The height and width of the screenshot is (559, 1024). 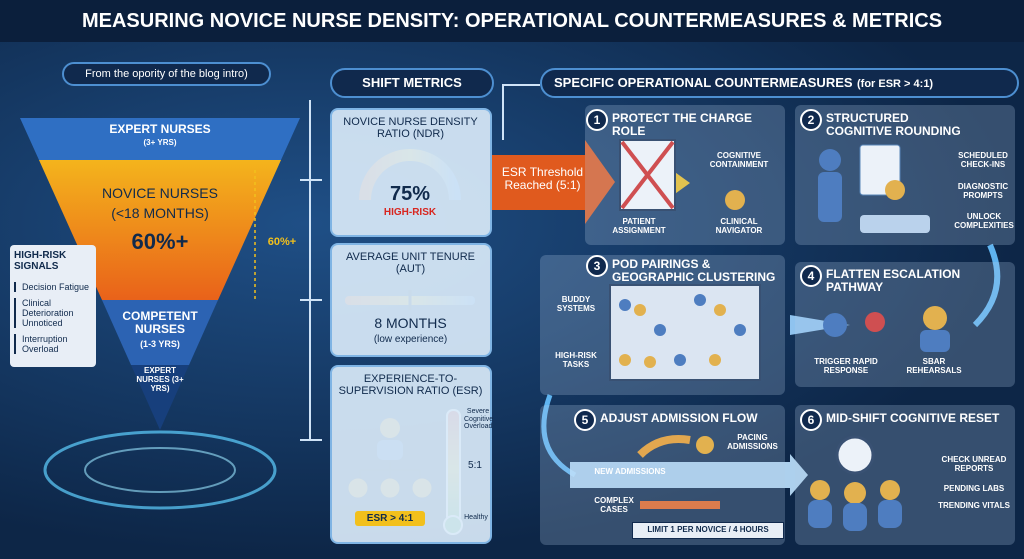 I want to click on countermeasure-label: PATIENT ASSIGNMENT, so click(x=639, y=226).